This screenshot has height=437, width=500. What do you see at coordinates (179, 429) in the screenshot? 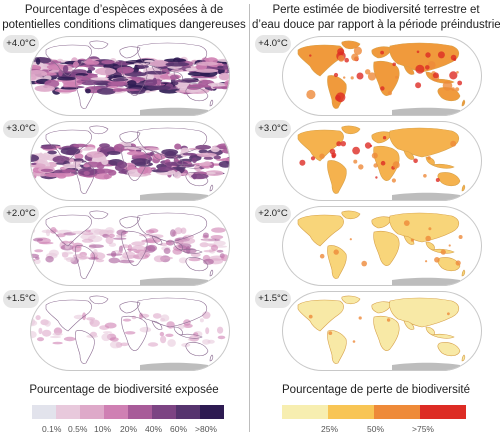
I see `left-legend-tick-label: 60%` at bounding box center [179, 429].